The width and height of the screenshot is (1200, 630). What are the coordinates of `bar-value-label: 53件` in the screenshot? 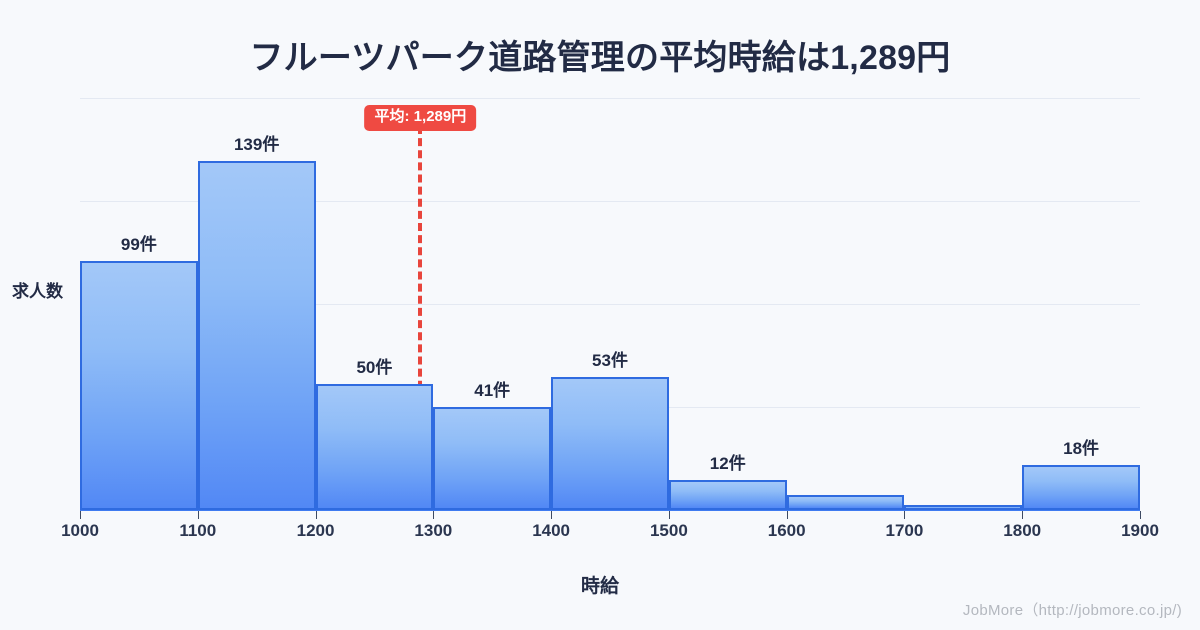 It's located at (610, 360).